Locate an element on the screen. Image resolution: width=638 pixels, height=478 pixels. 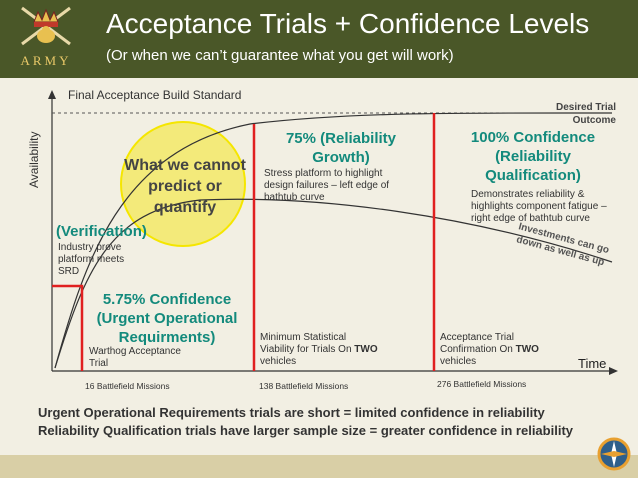
desired-outcome-label: Desired Trial Outcome is located at coordinates (585, 114).